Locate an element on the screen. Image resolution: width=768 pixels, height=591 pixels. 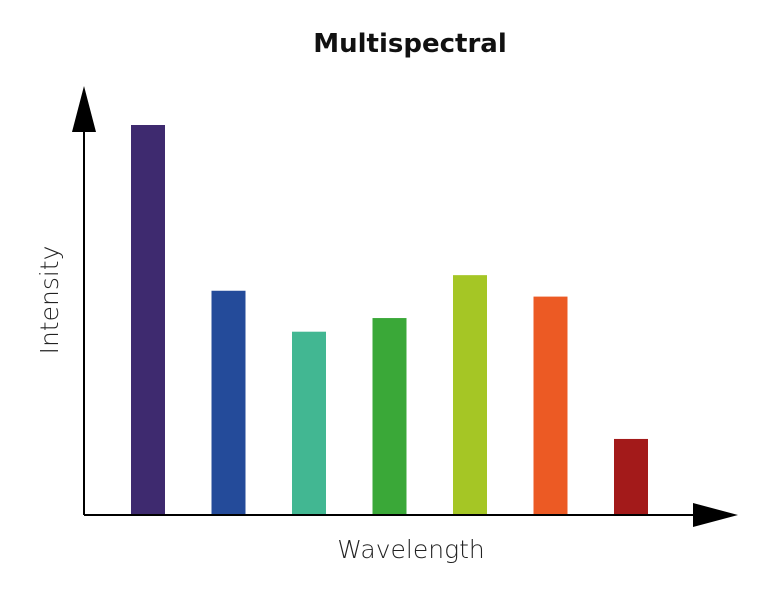
x-axis-label: Wavelength is located at coordinates (410, 549).